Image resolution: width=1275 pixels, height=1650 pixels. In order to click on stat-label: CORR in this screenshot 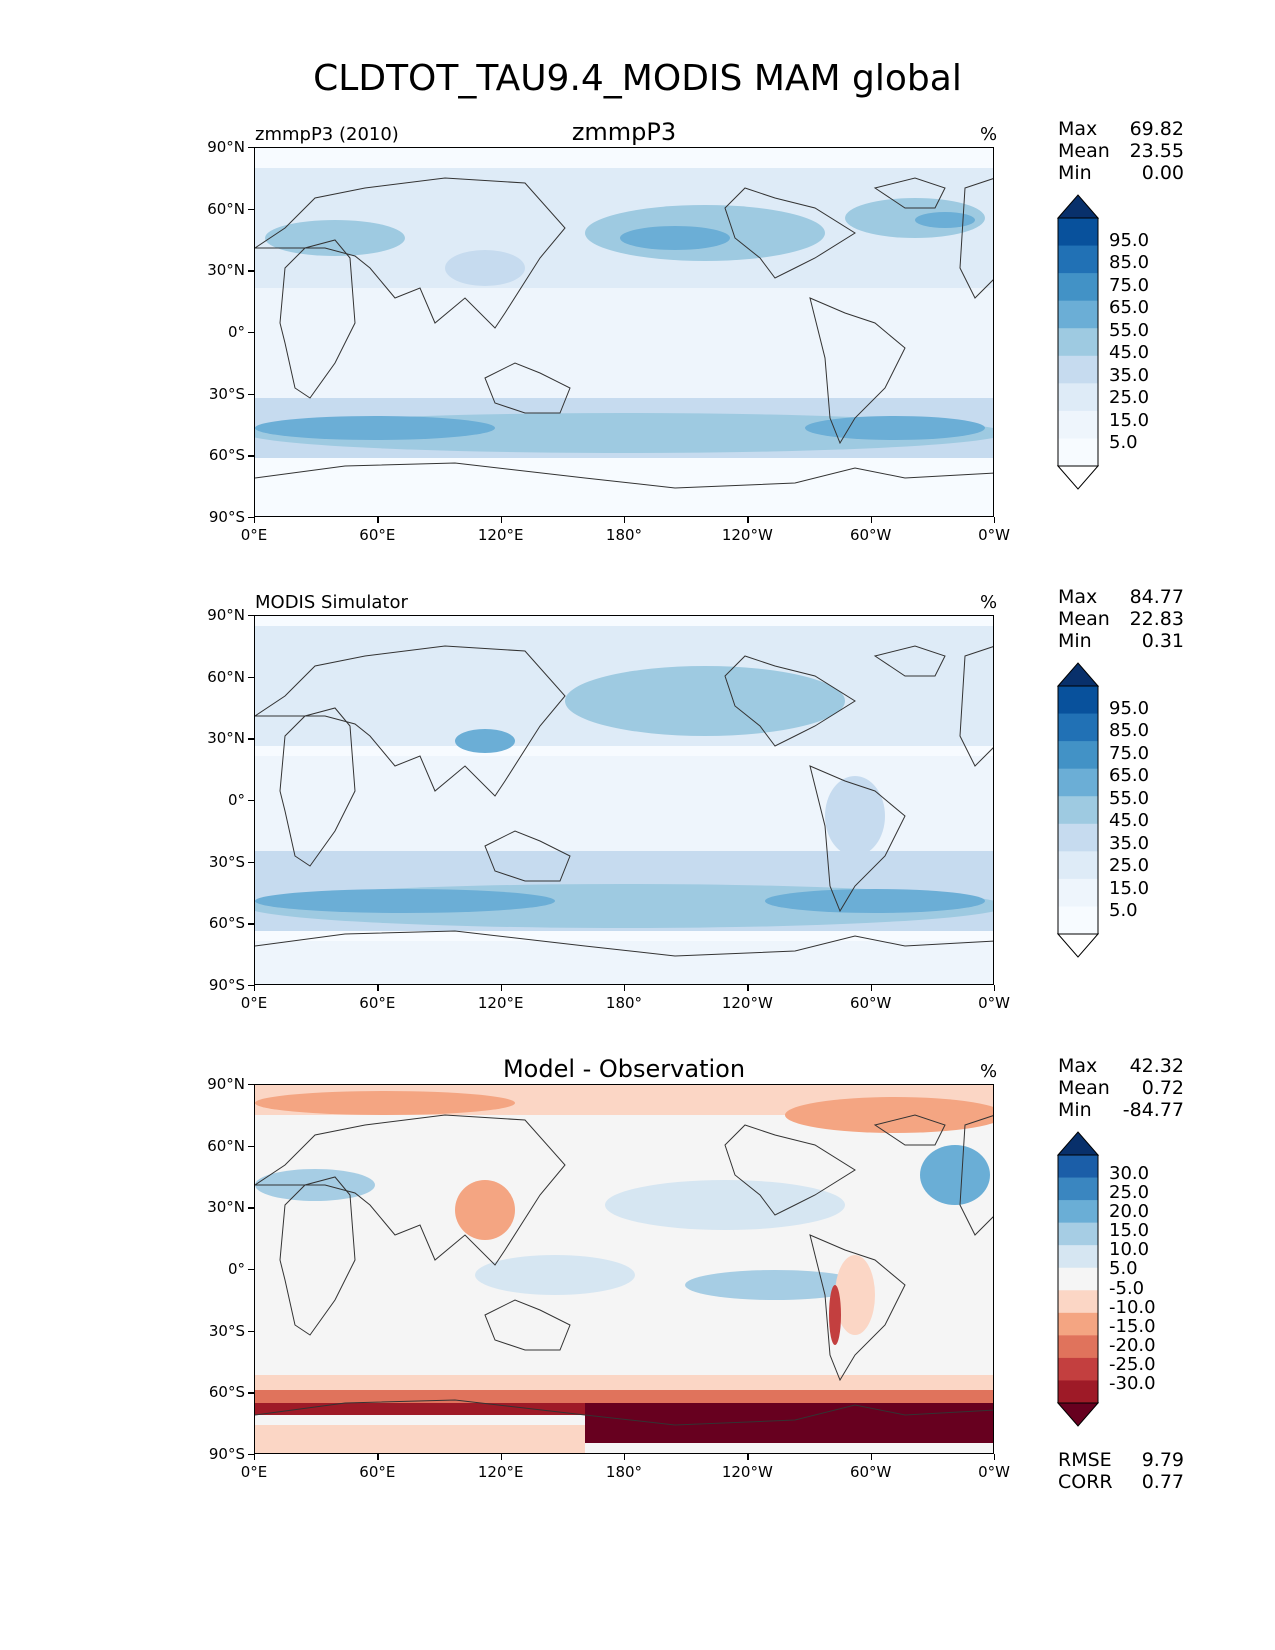, I will do `click(1085, 1482)`.